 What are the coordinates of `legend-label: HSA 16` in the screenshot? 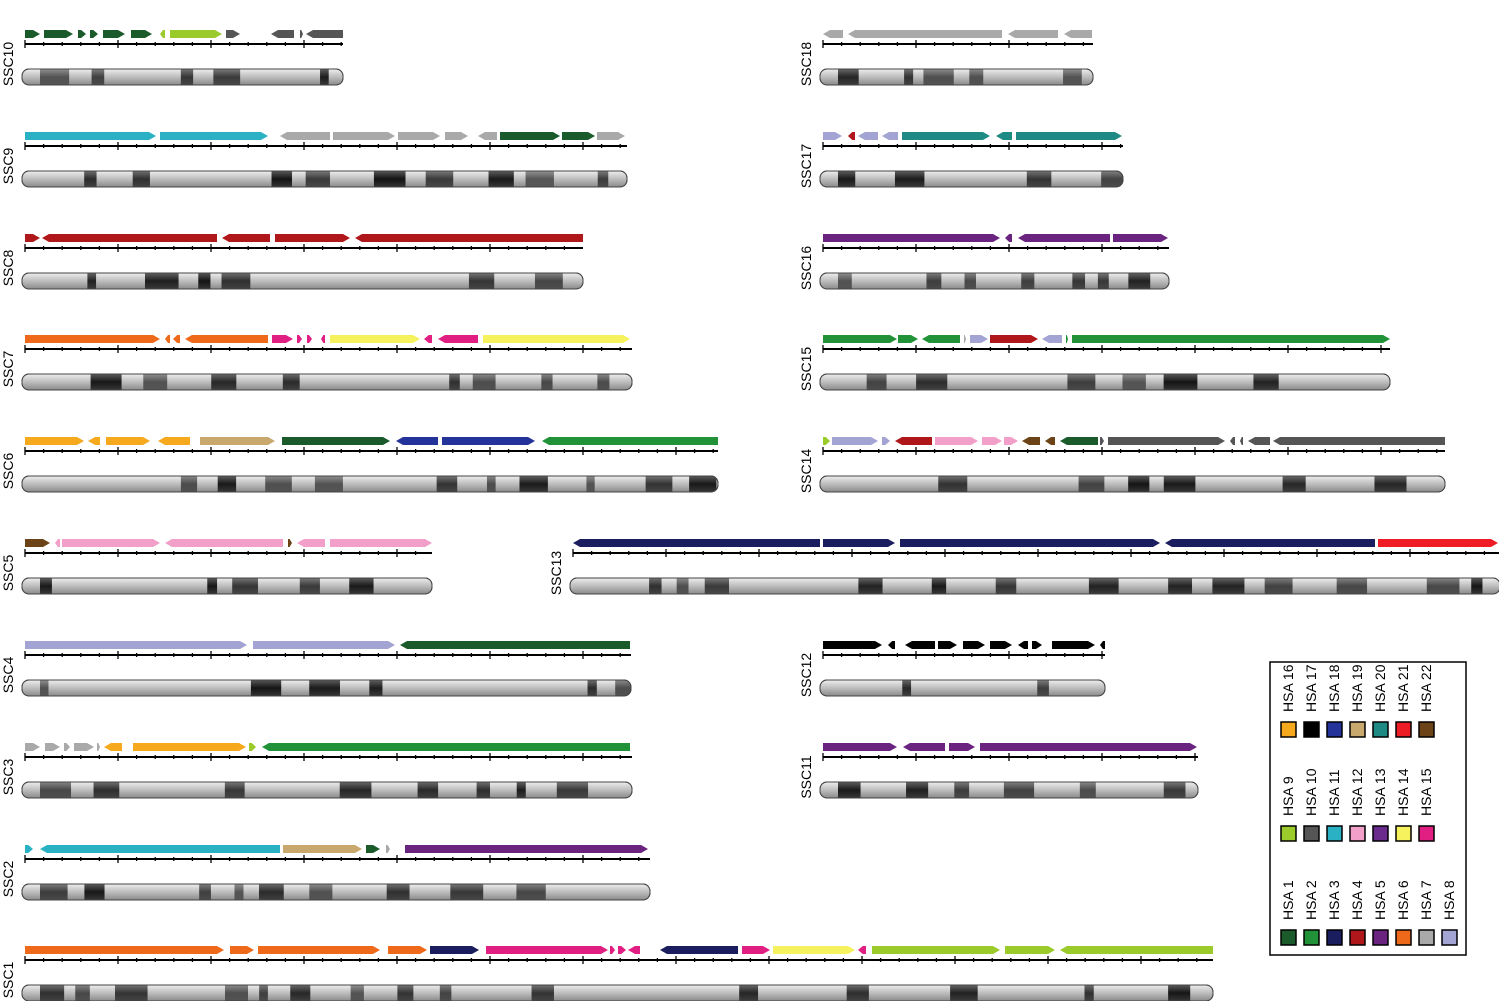 It's located at (1288, 688).